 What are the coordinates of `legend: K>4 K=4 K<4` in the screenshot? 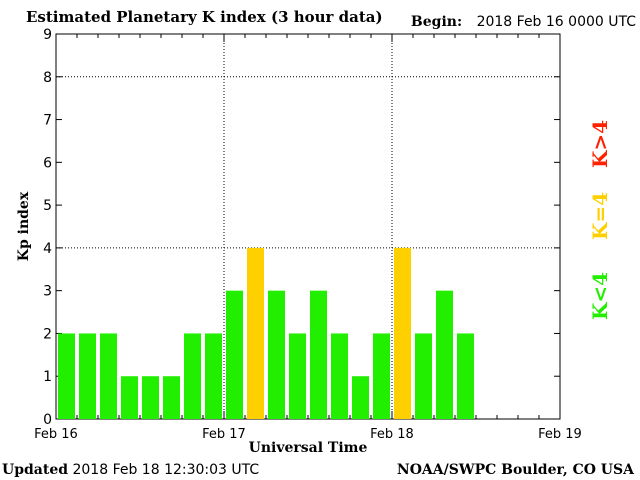 It's located at (602, 220).